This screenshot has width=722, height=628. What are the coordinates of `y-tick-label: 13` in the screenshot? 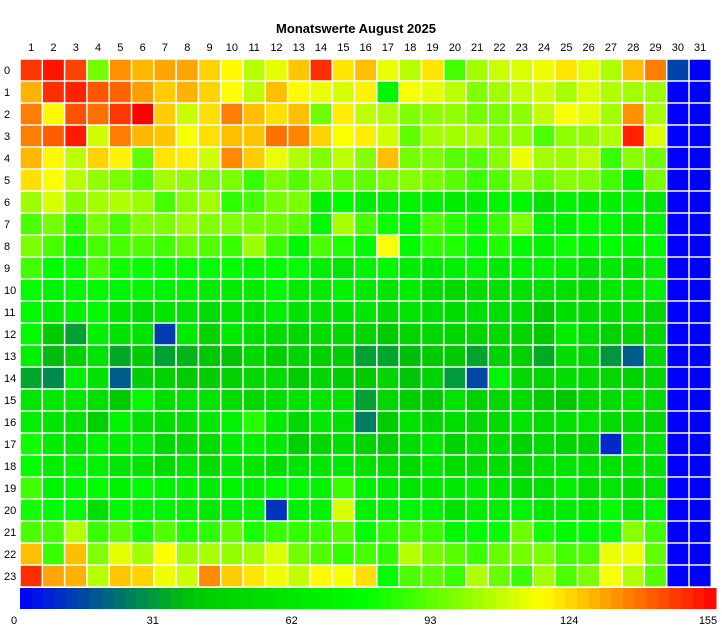 It's located at (10, 357).